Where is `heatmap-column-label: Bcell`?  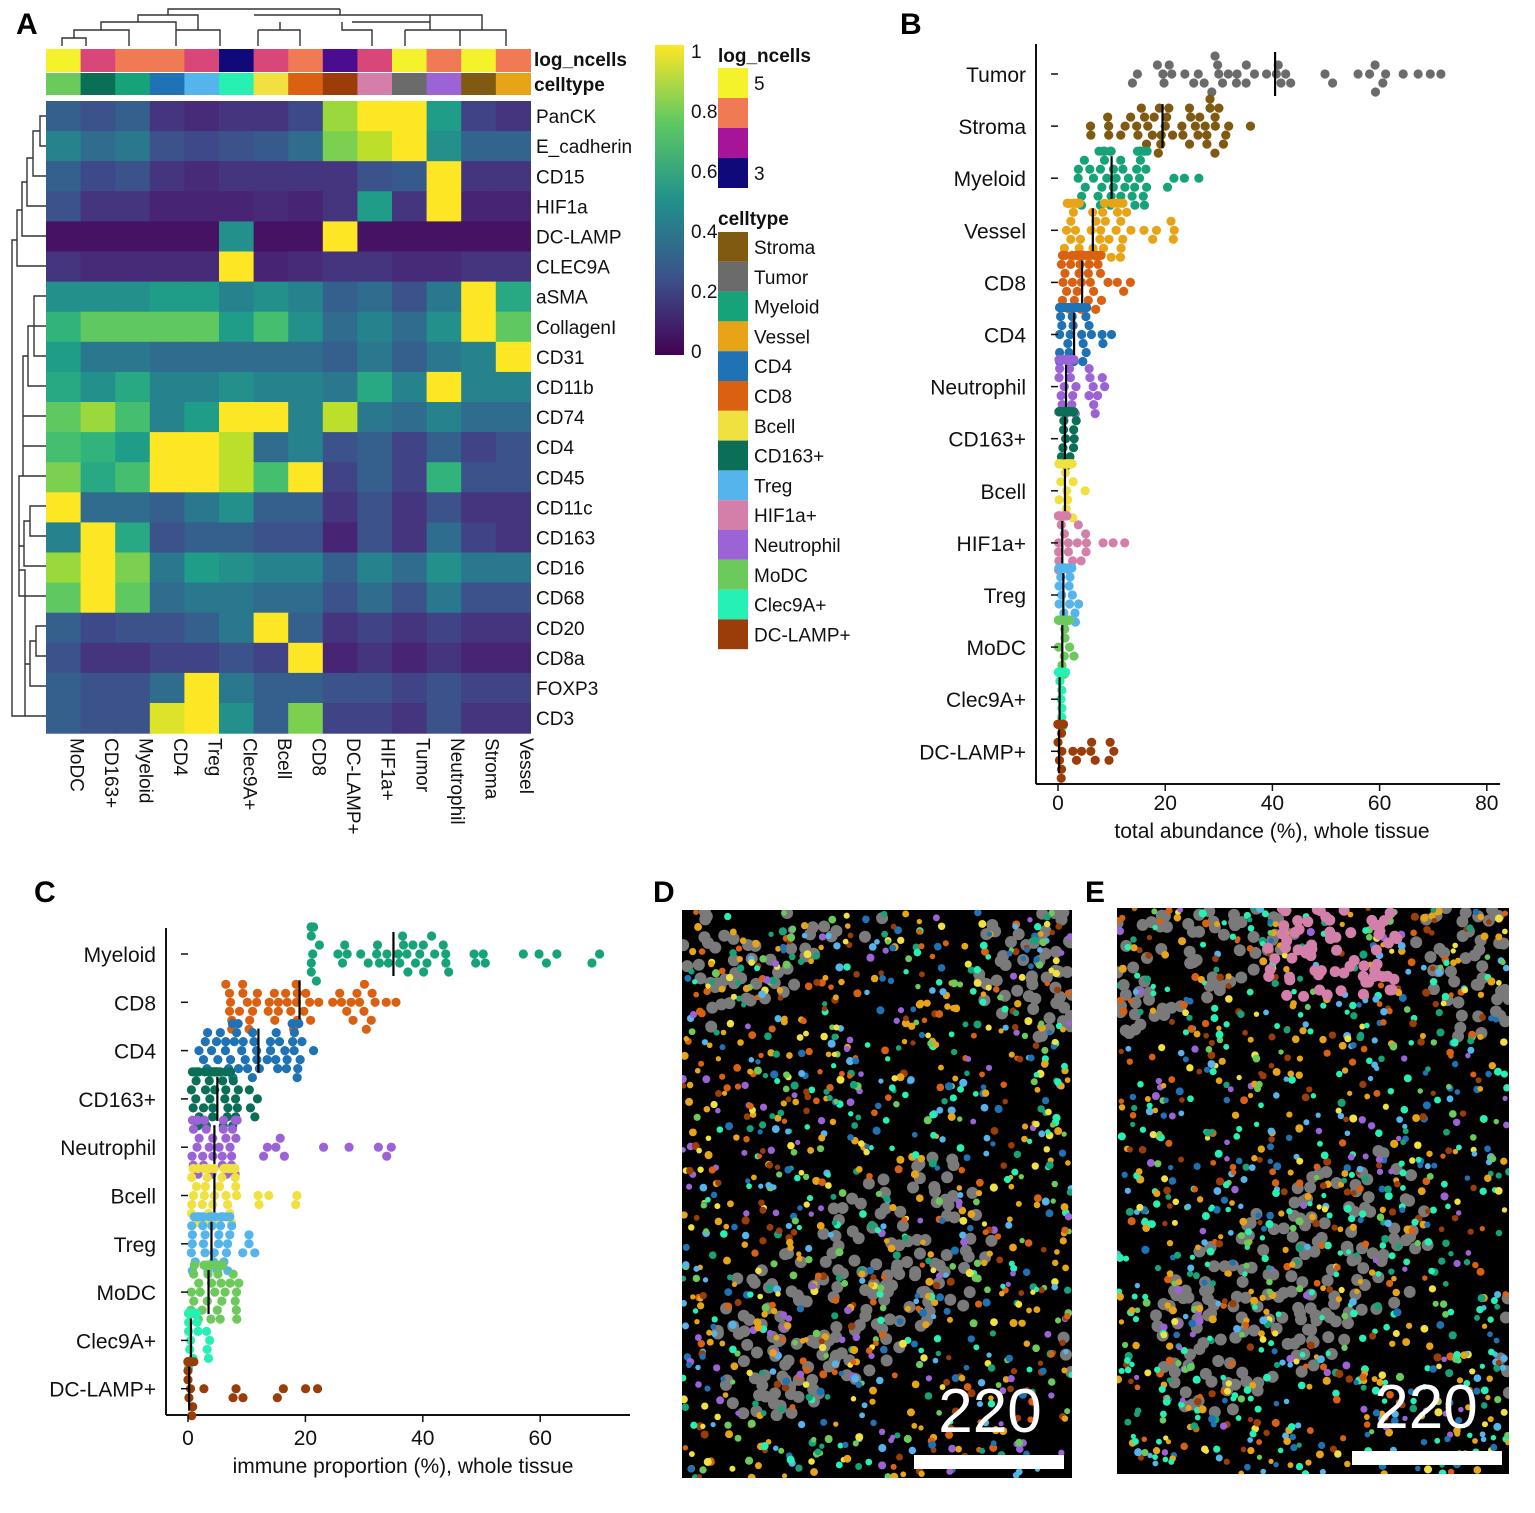
heatmap-column-label: Bcell is located at coordinates (283, 758).